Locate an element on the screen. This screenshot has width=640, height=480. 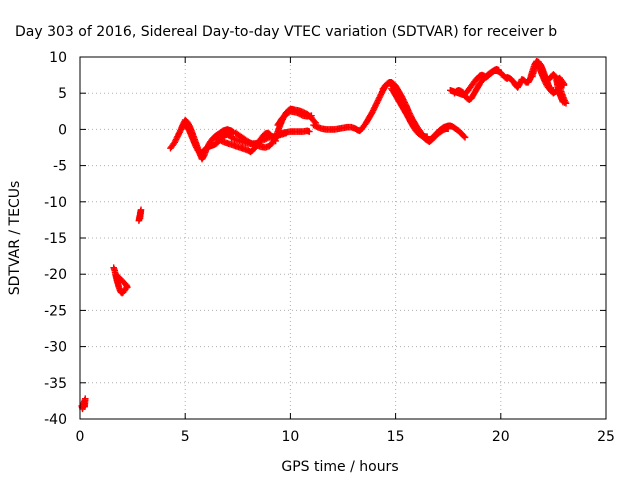
y-tick-label: -10 is located at coordinates (55, 203).